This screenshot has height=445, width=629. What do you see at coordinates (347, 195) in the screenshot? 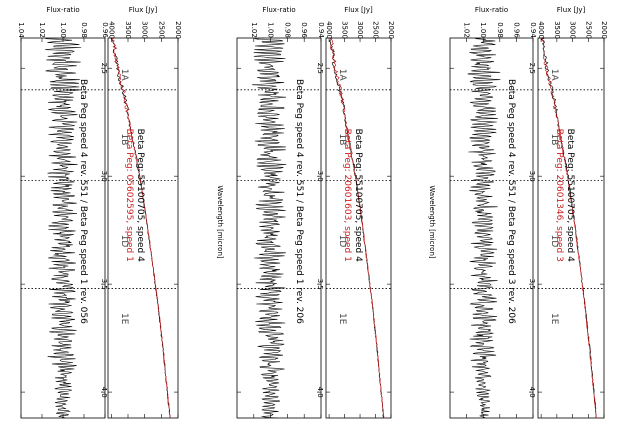
I see `legend-entry: Beta Peg: 20601603, speed 1` at bounding box center [347, 195].